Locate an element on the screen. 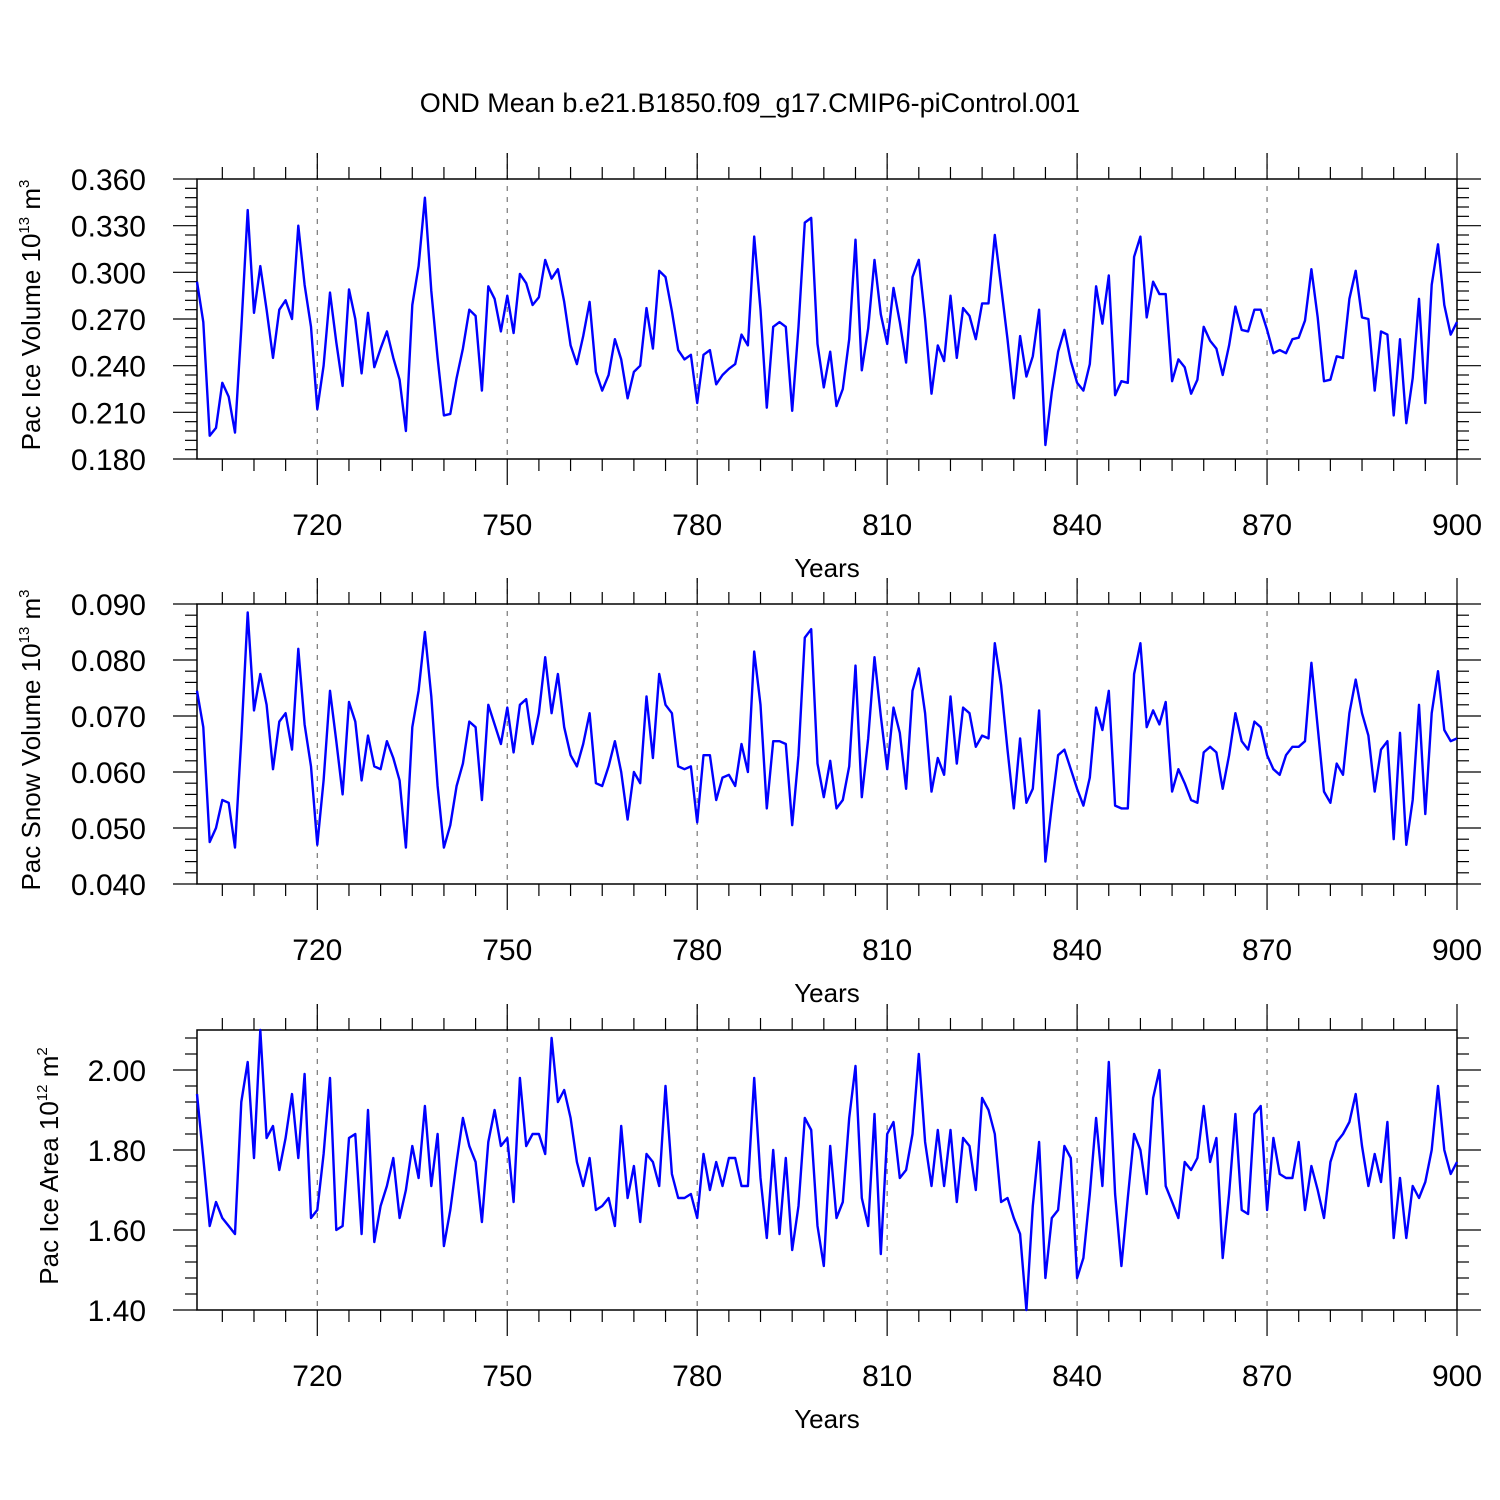 The width and height of the screenshot is (1500, 1500). y-tick-label: 1.80 is located at coordinates (117, 1151).